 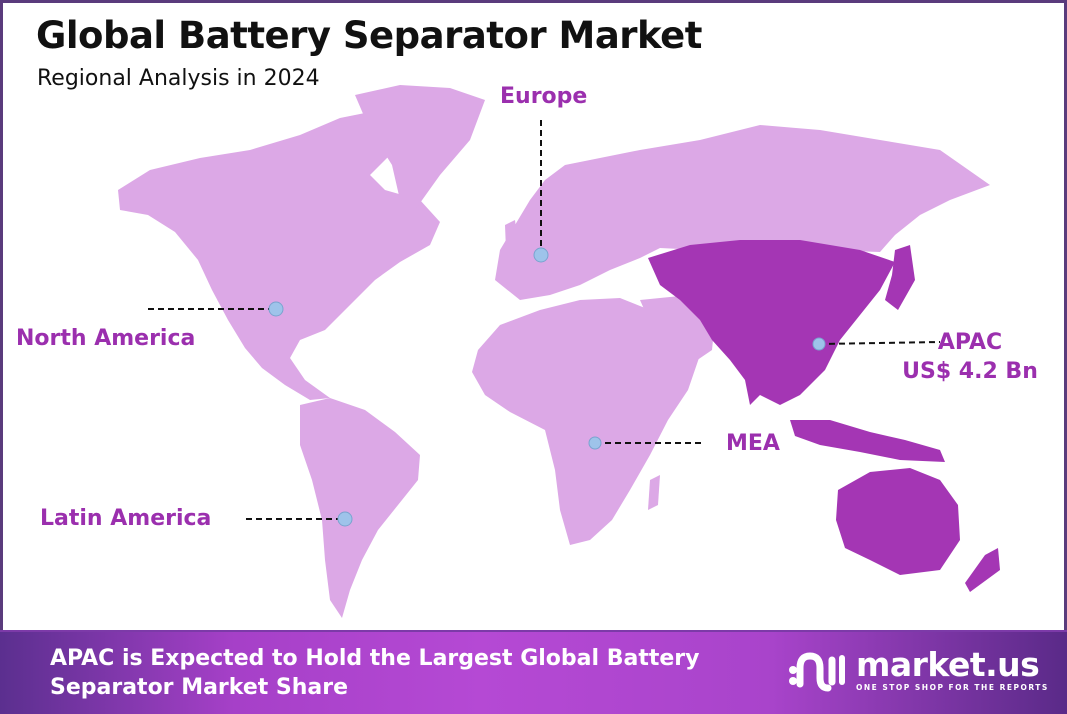 I want to click on label-apac-name: APAC, so click(x=970, y=342).